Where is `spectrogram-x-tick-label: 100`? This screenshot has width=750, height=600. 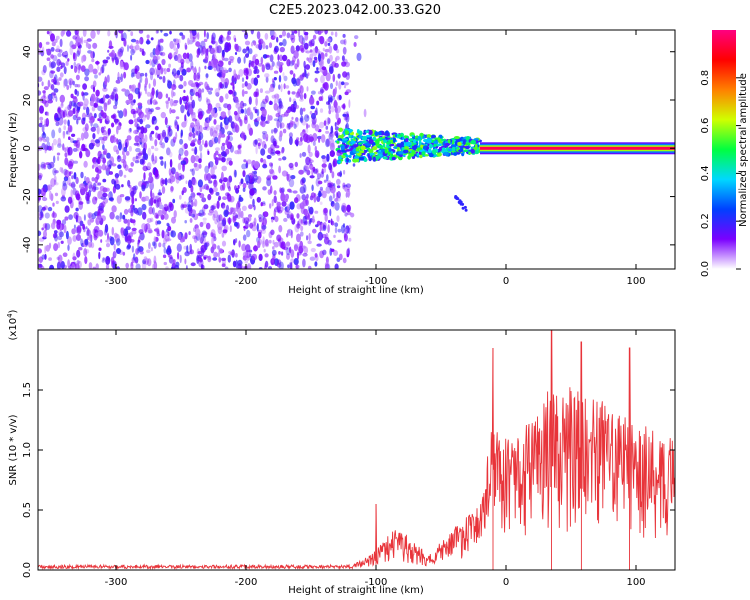
spectrogram-x-tick-label: 100 is located at coordinates (635, 281).